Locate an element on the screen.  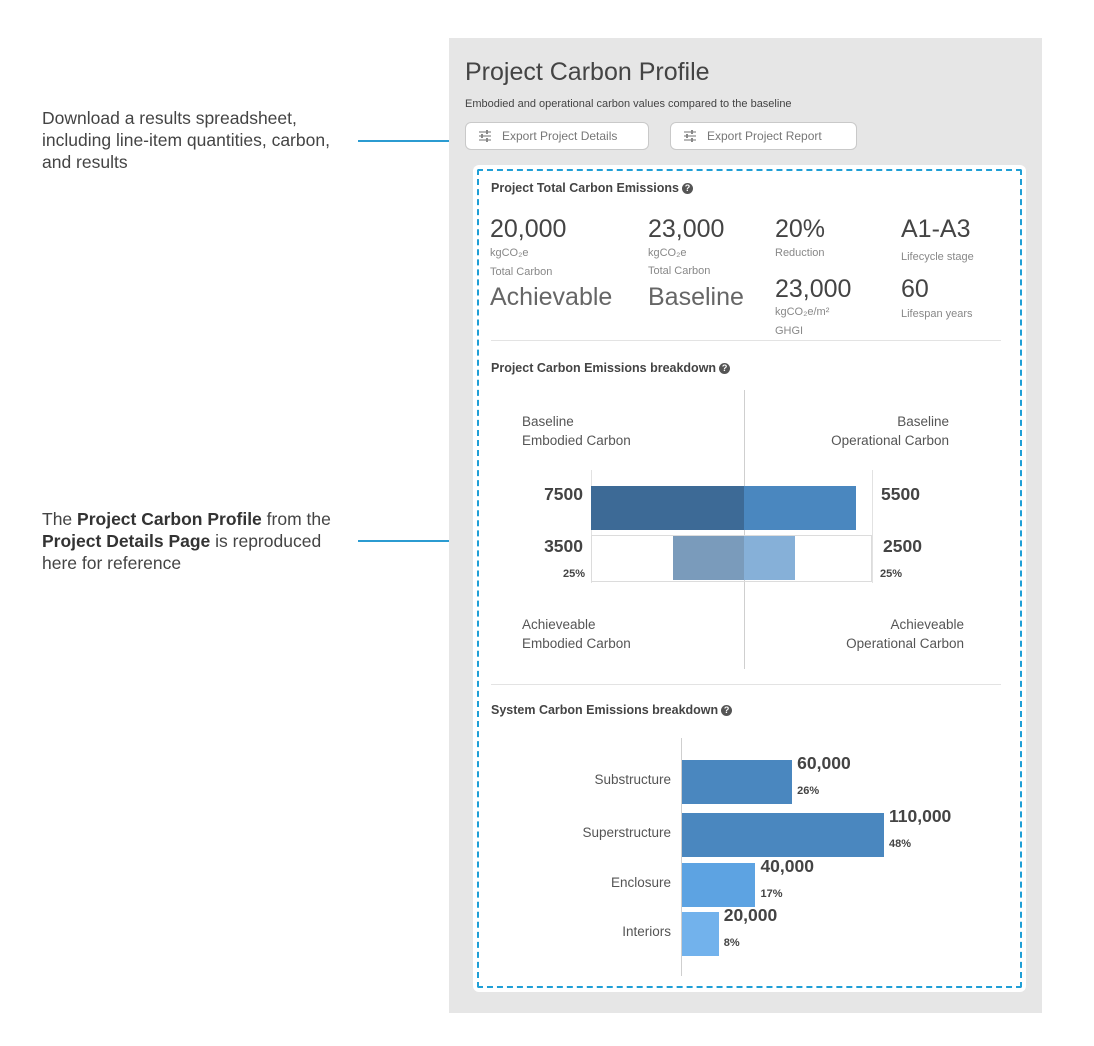
achievable-embodied-label: Achieveable Embodied Carbon is located at coordinates (576, 634).